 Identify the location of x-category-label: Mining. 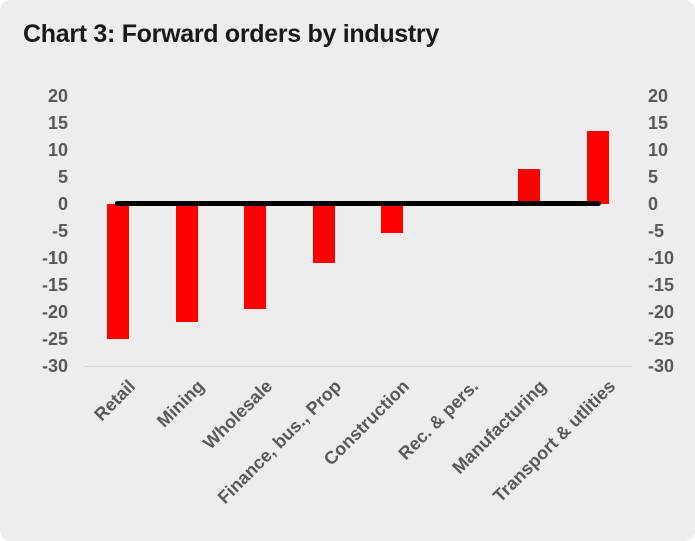
(180, 404).